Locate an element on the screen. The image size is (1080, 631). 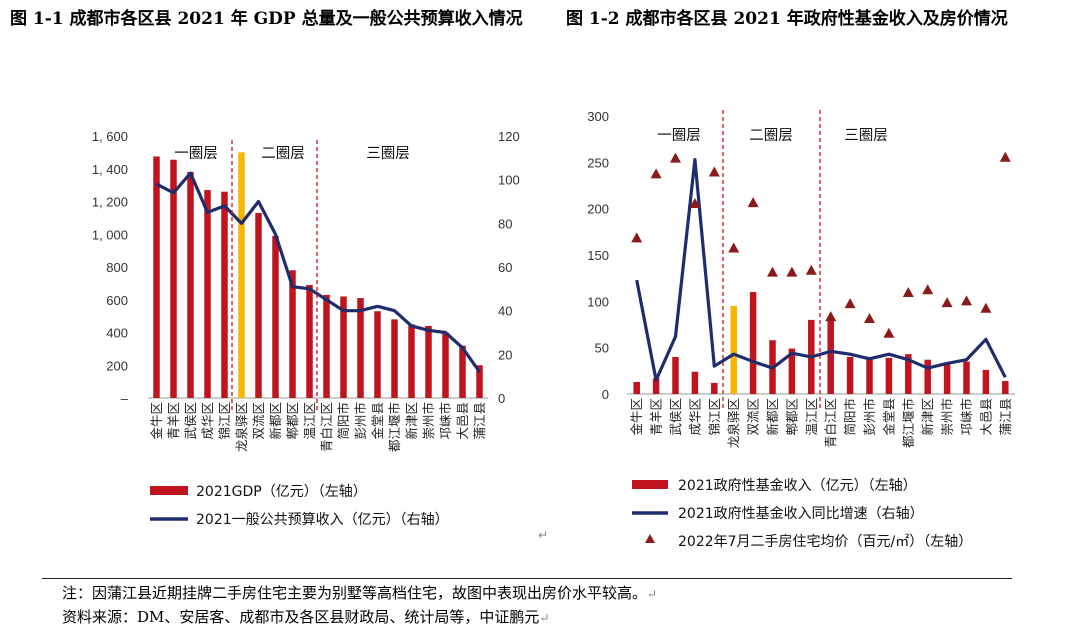
left-axis-tick: – is located at coordinates (125, 398).